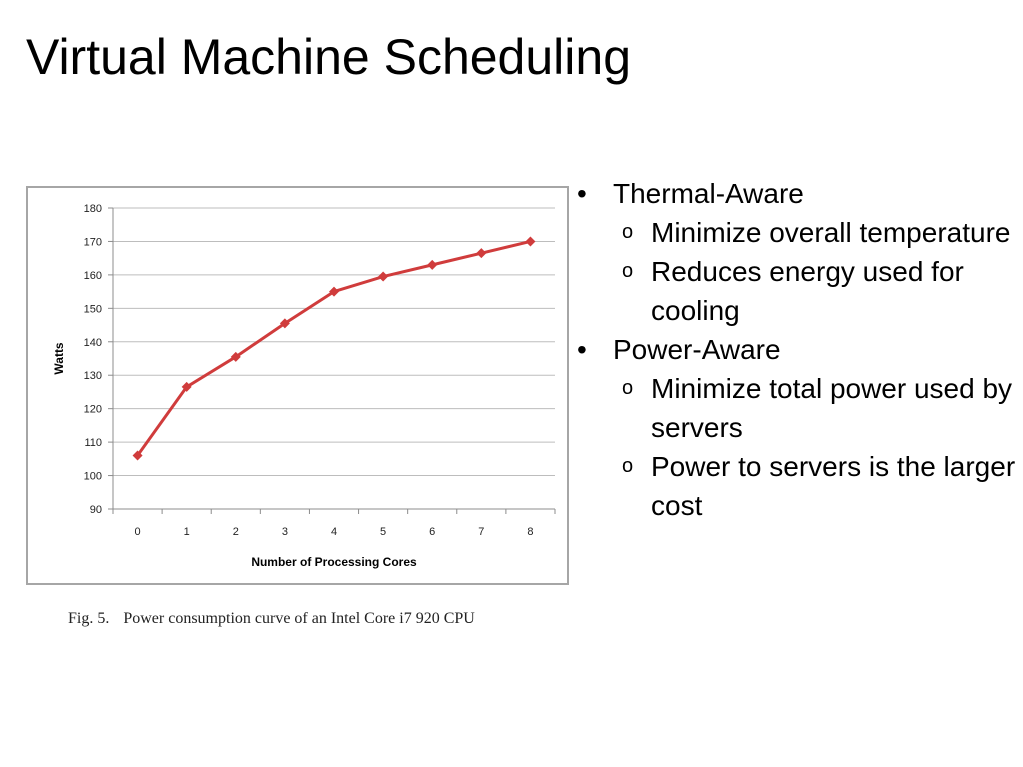  What do you see at coordinates (93, 477) in the screenshot?
I see `y-tick-label: 100` at bounding box center [93, 477].